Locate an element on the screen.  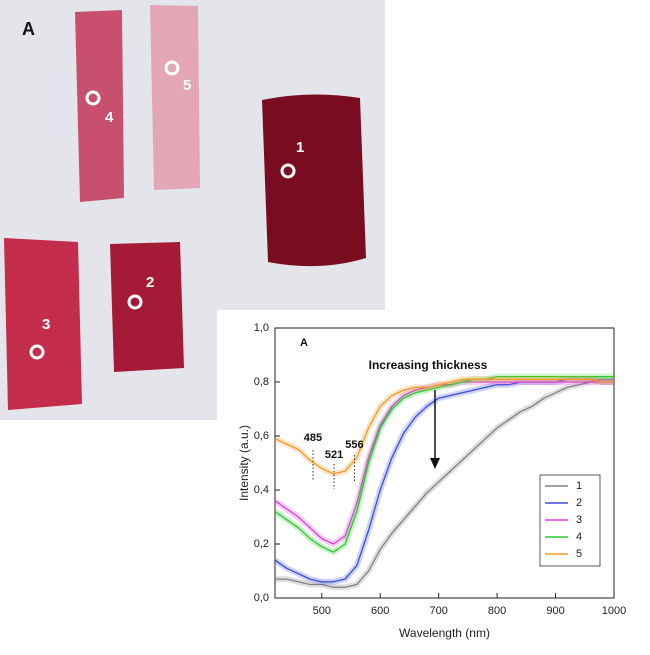
marker-label: 4 is located at coordinates (109, 117).